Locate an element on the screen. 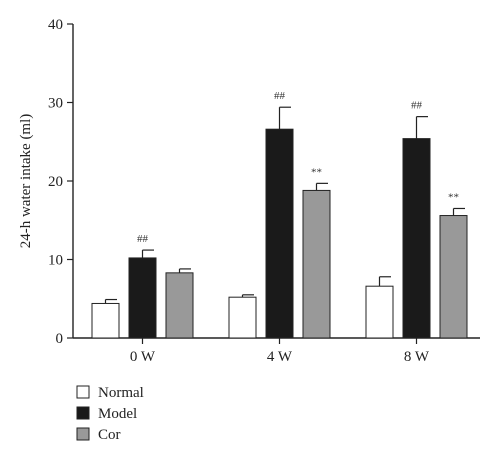 This screenshot has width=500, height=462. x-tick-label: 4 W is located at coordinates (280, 357).